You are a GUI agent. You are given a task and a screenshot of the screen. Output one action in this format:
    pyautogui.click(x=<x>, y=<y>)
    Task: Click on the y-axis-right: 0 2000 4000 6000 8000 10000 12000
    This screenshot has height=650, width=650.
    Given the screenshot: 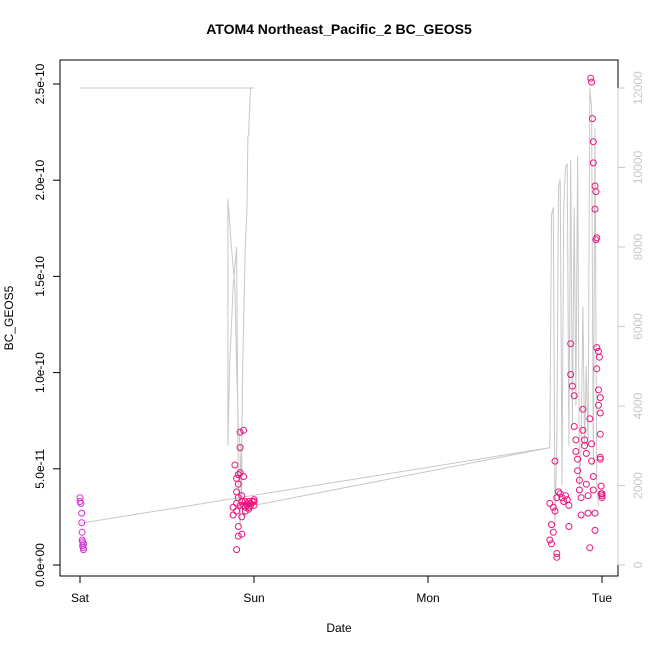 What is the action you would take?
    pyautogui.click(x=631, y=319)
    